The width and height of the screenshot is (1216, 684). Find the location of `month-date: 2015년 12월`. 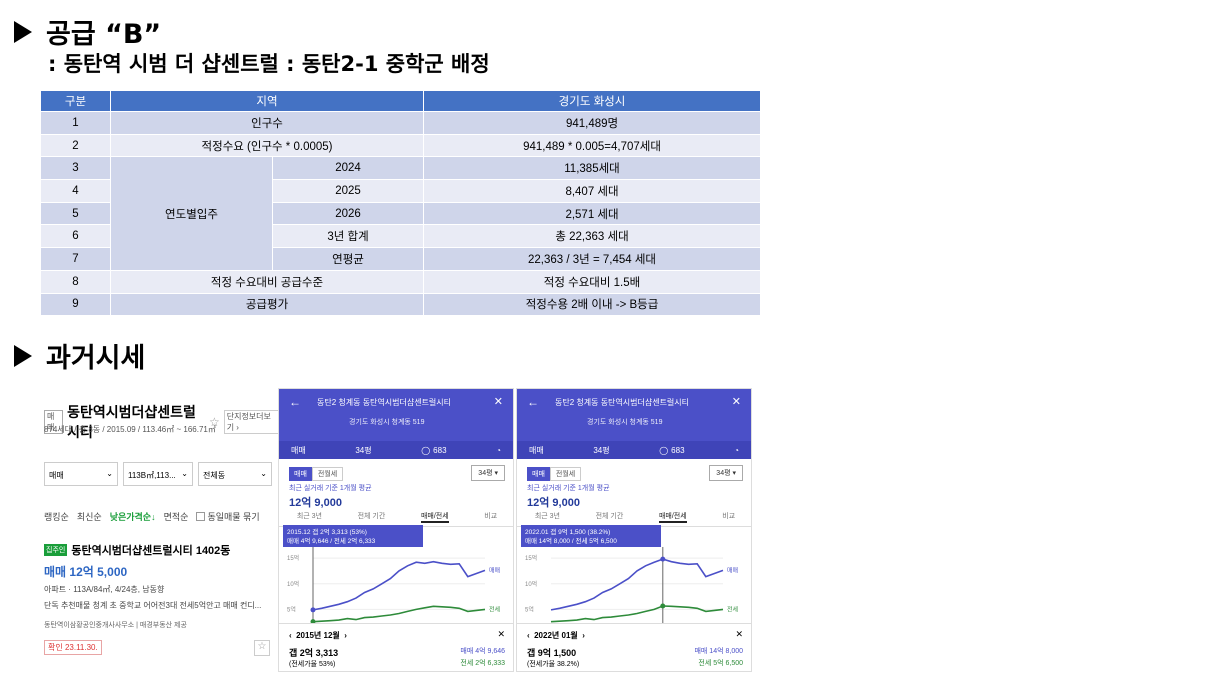

month-date: 2015년 12월 is located at coordinates (318, 635).